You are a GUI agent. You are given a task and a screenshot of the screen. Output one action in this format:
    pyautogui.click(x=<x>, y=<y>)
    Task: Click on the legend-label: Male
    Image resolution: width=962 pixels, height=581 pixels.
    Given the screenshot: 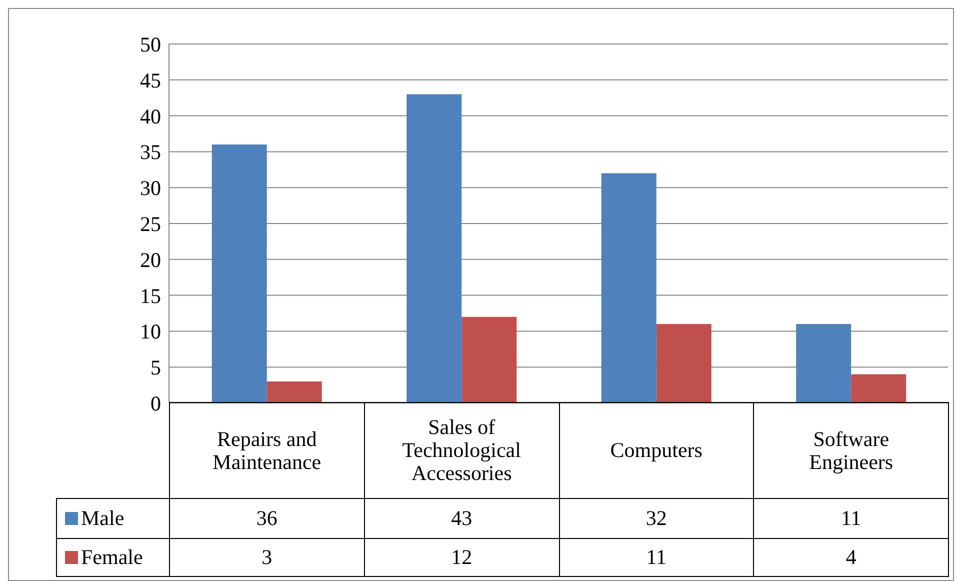 What is the action you would take?
    pyautogui.click(x=113, y=518)
    